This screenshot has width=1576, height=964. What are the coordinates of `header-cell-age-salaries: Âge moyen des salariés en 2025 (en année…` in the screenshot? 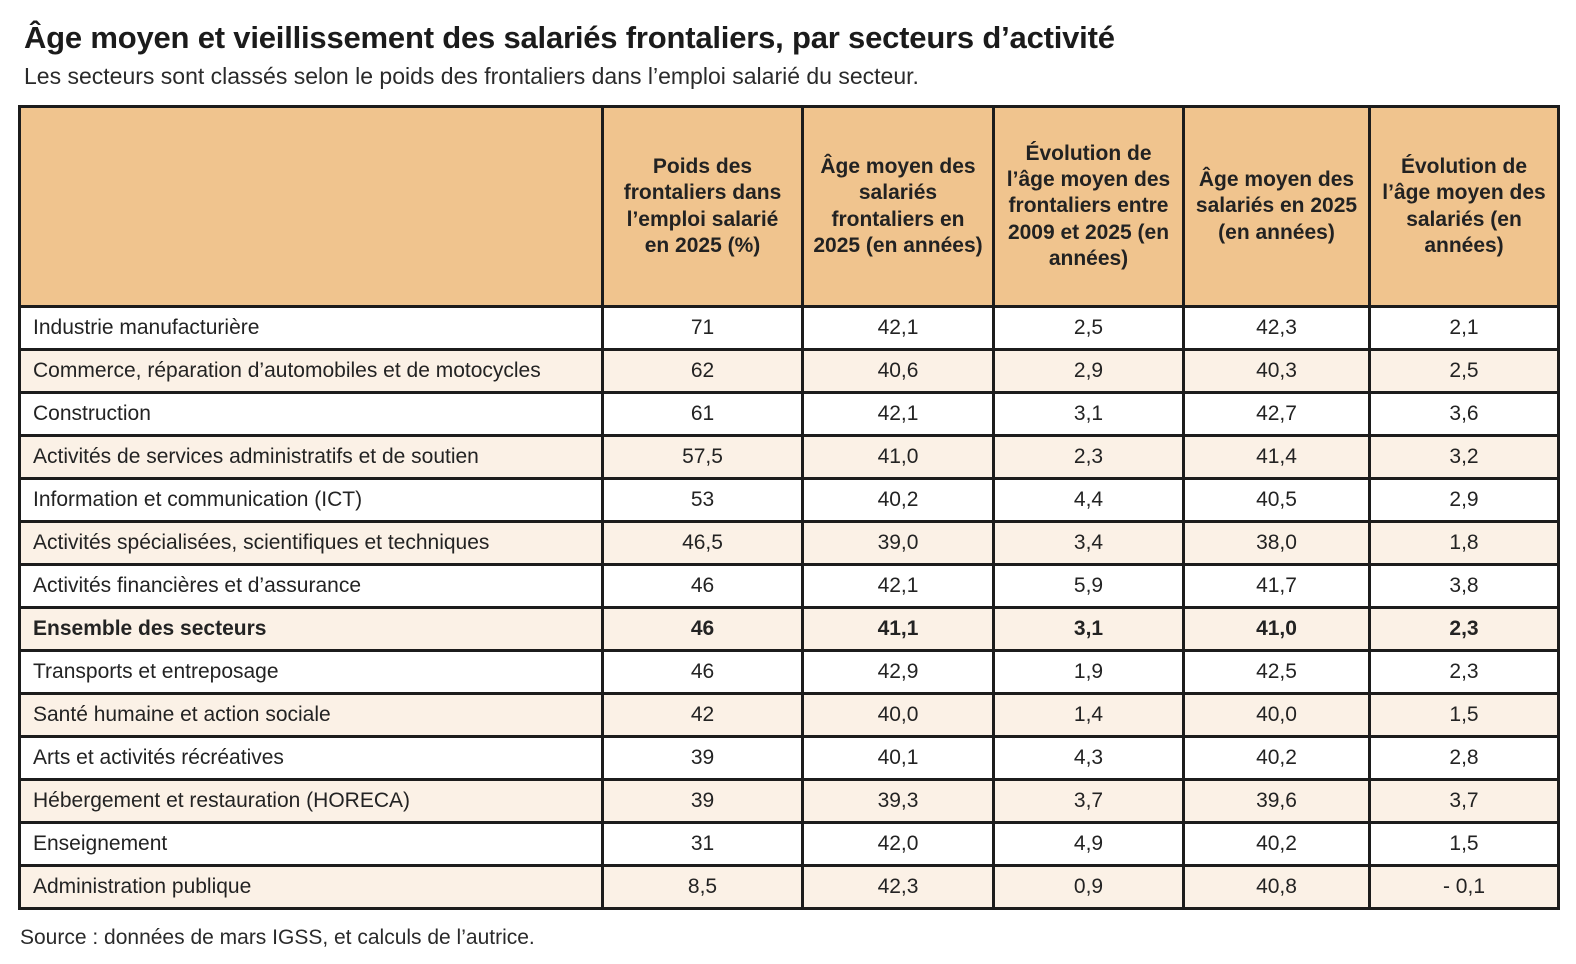 It's located at (1276, 206).